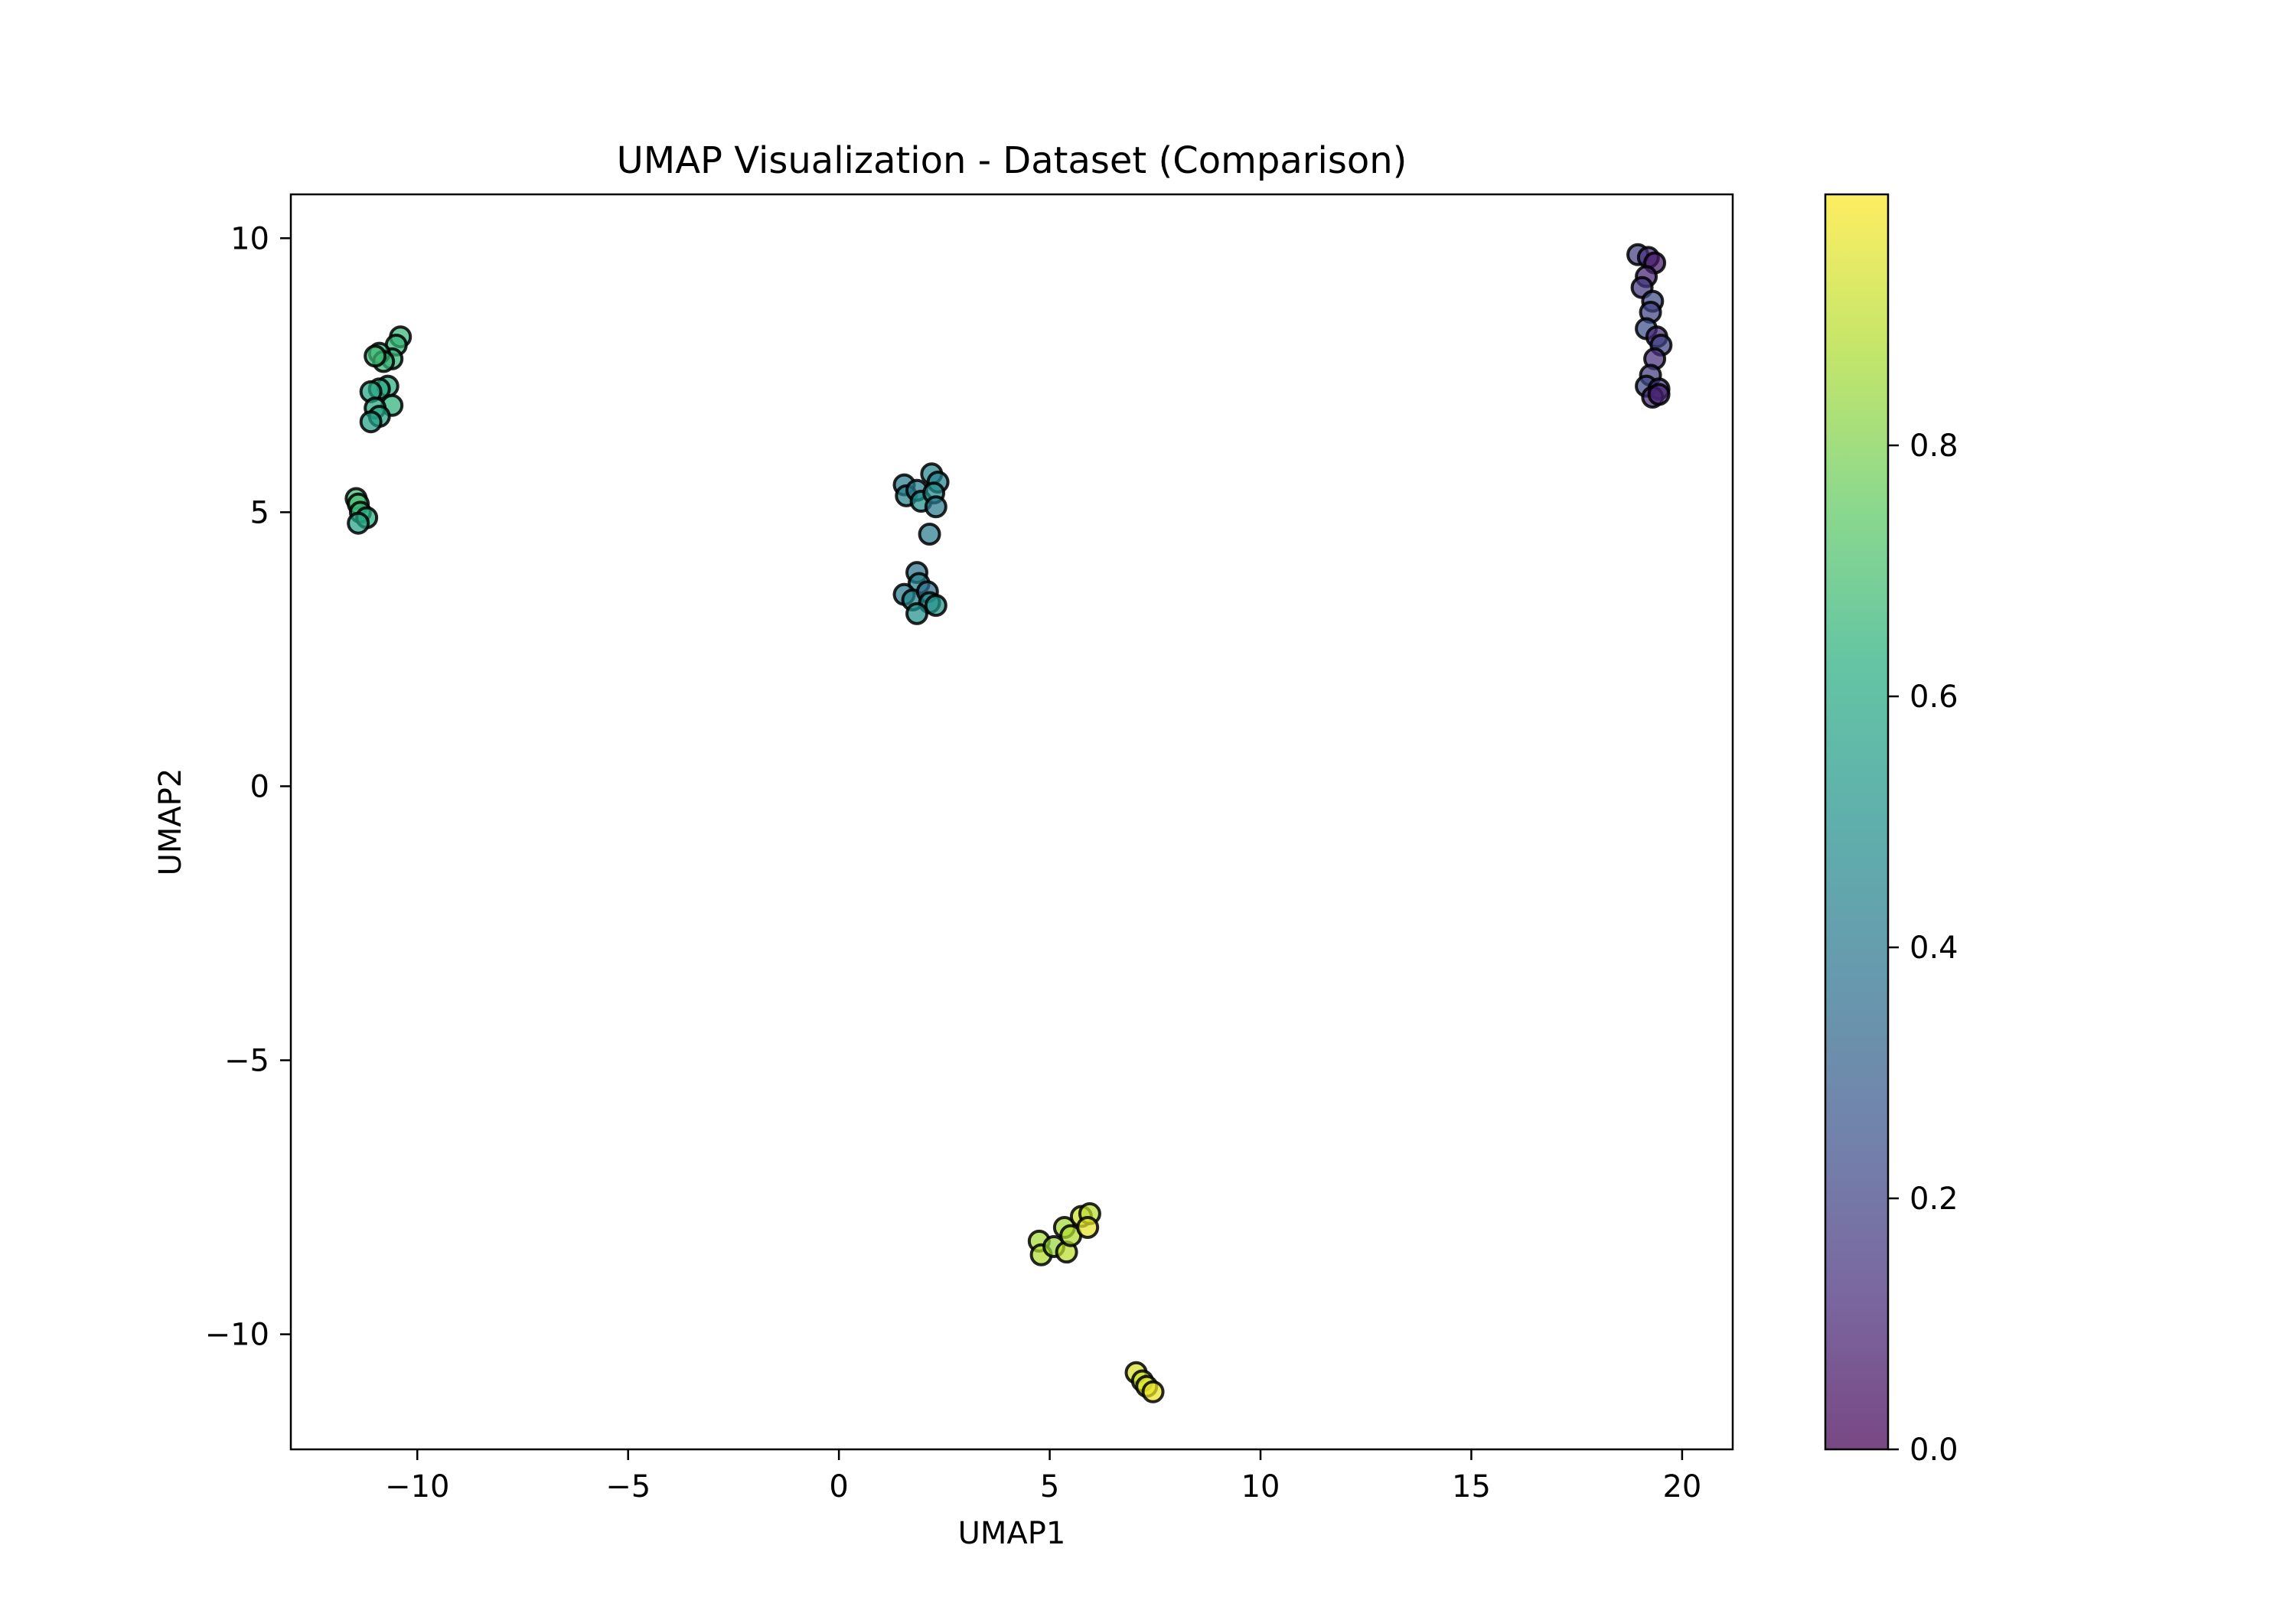 This screenshot has width=2296, height=1607. Describe the element at coordinates (1934, 1450) in the screenshot. I see `colorbar-tick-label: 0.0` at that location.